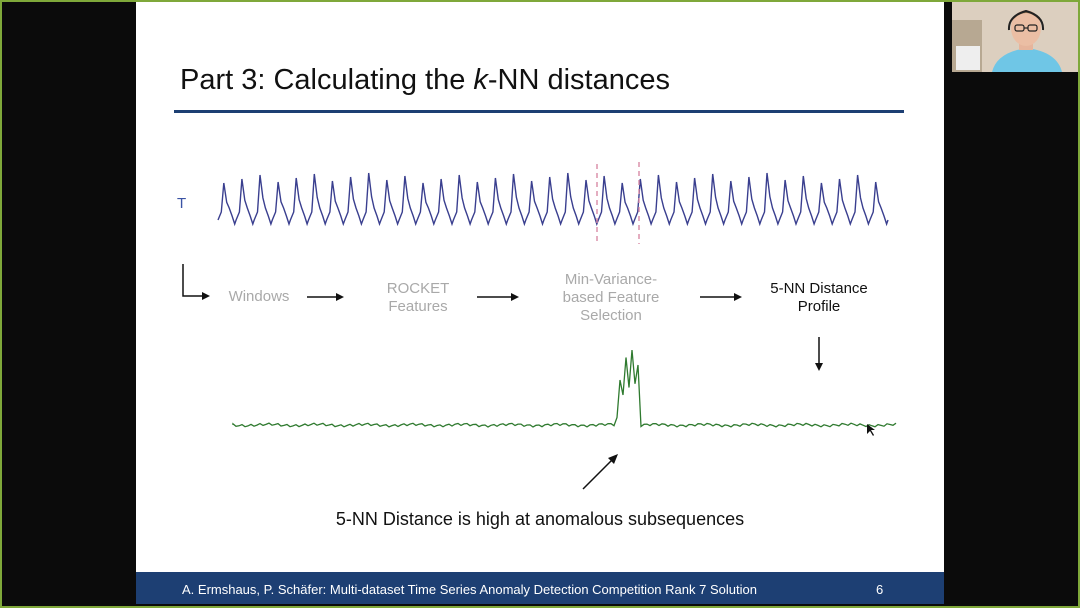 Image resolution: width=1080 pixels, height=608 pixels. Describe the element at coordinates (819, 297) in the screenshot. I see `pipeline-step-distance-profile: 5-NN Distance Profile` at that location.